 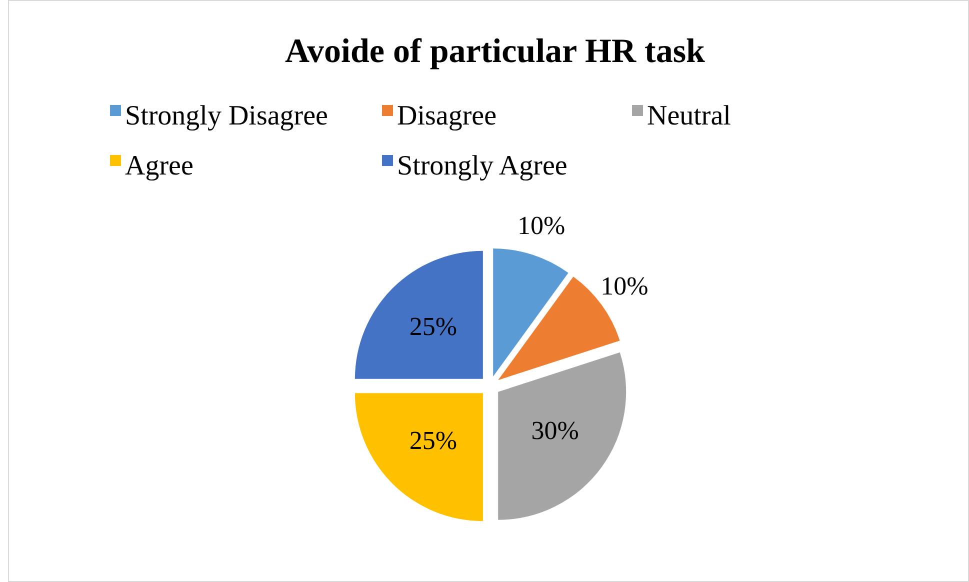 I want to click on chart-title: Avoide of particular HR task, so click(x=495, y=51).